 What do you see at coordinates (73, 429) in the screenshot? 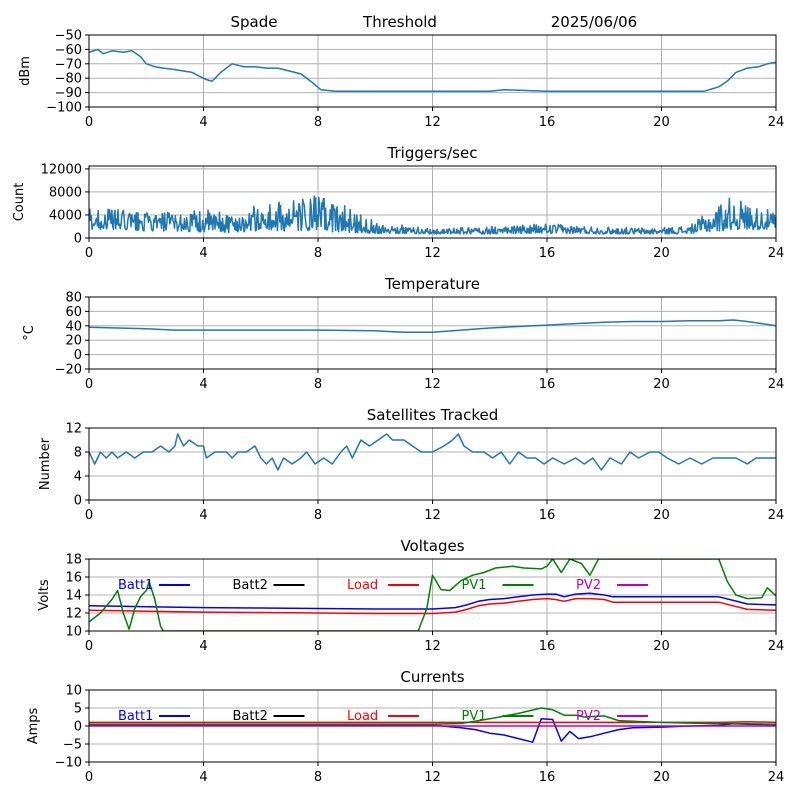
I see `y-tick-label: 12` at bounding box center [73, 429].